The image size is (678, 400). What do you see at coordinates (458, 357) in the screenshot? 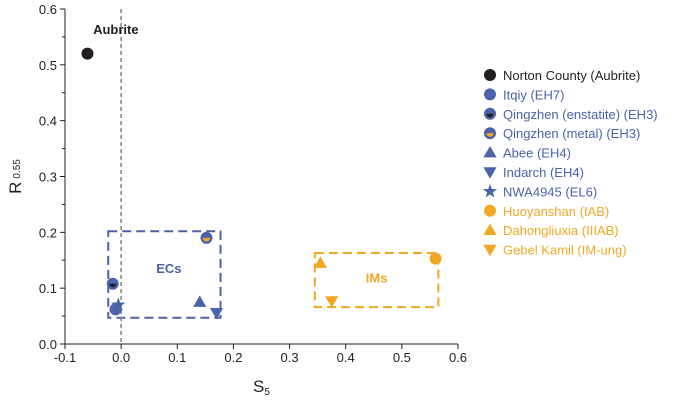
I see `x-tick-label: 0.6` at bounding box center [458, 357].